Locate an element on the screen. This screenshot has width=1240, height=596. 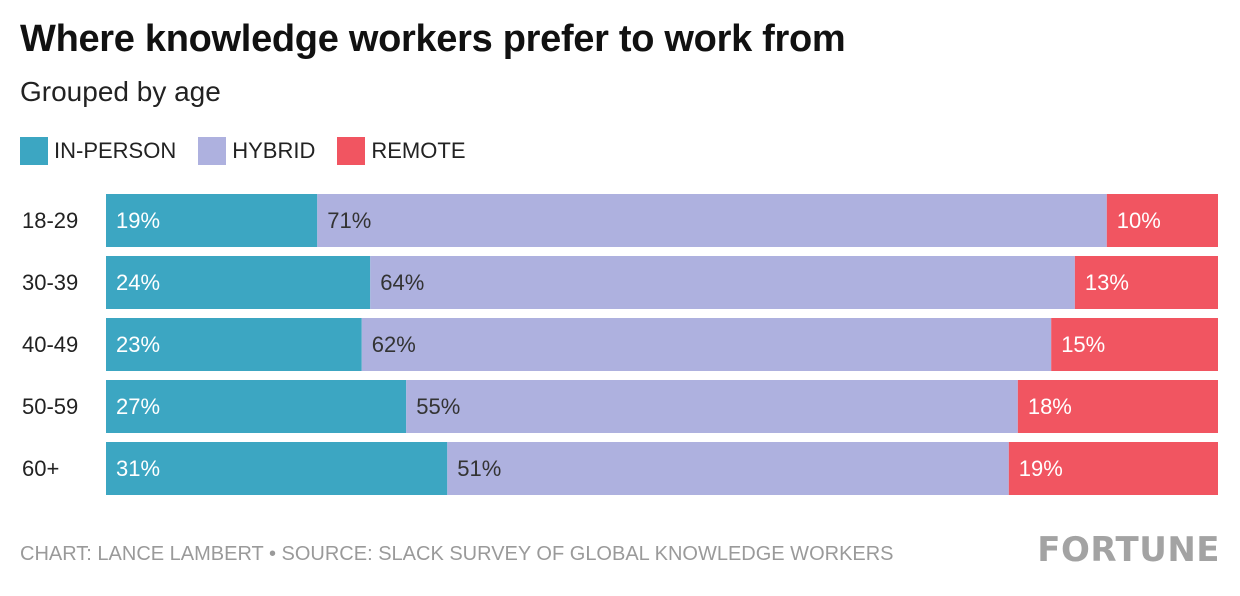
category-label-40-49: 40-49 is located at coordinates (50, 344).